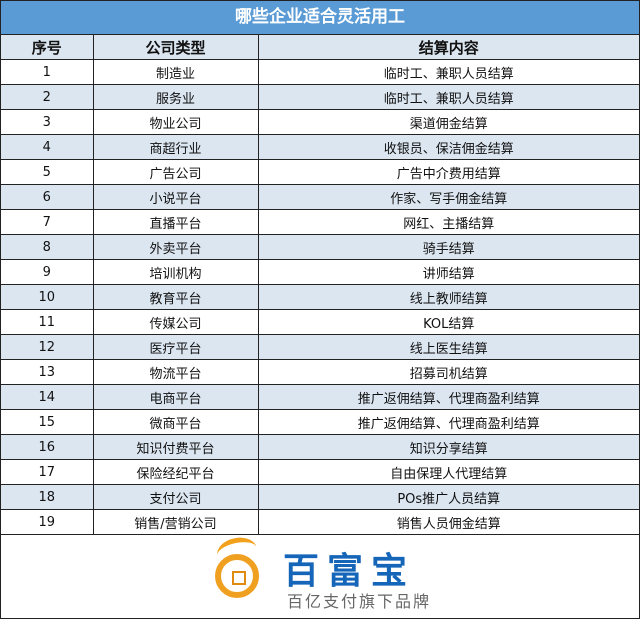 The width and height of the screenshot is (640, 619). I want to click on cell-company-type: 物流平台, so click(175, 372).